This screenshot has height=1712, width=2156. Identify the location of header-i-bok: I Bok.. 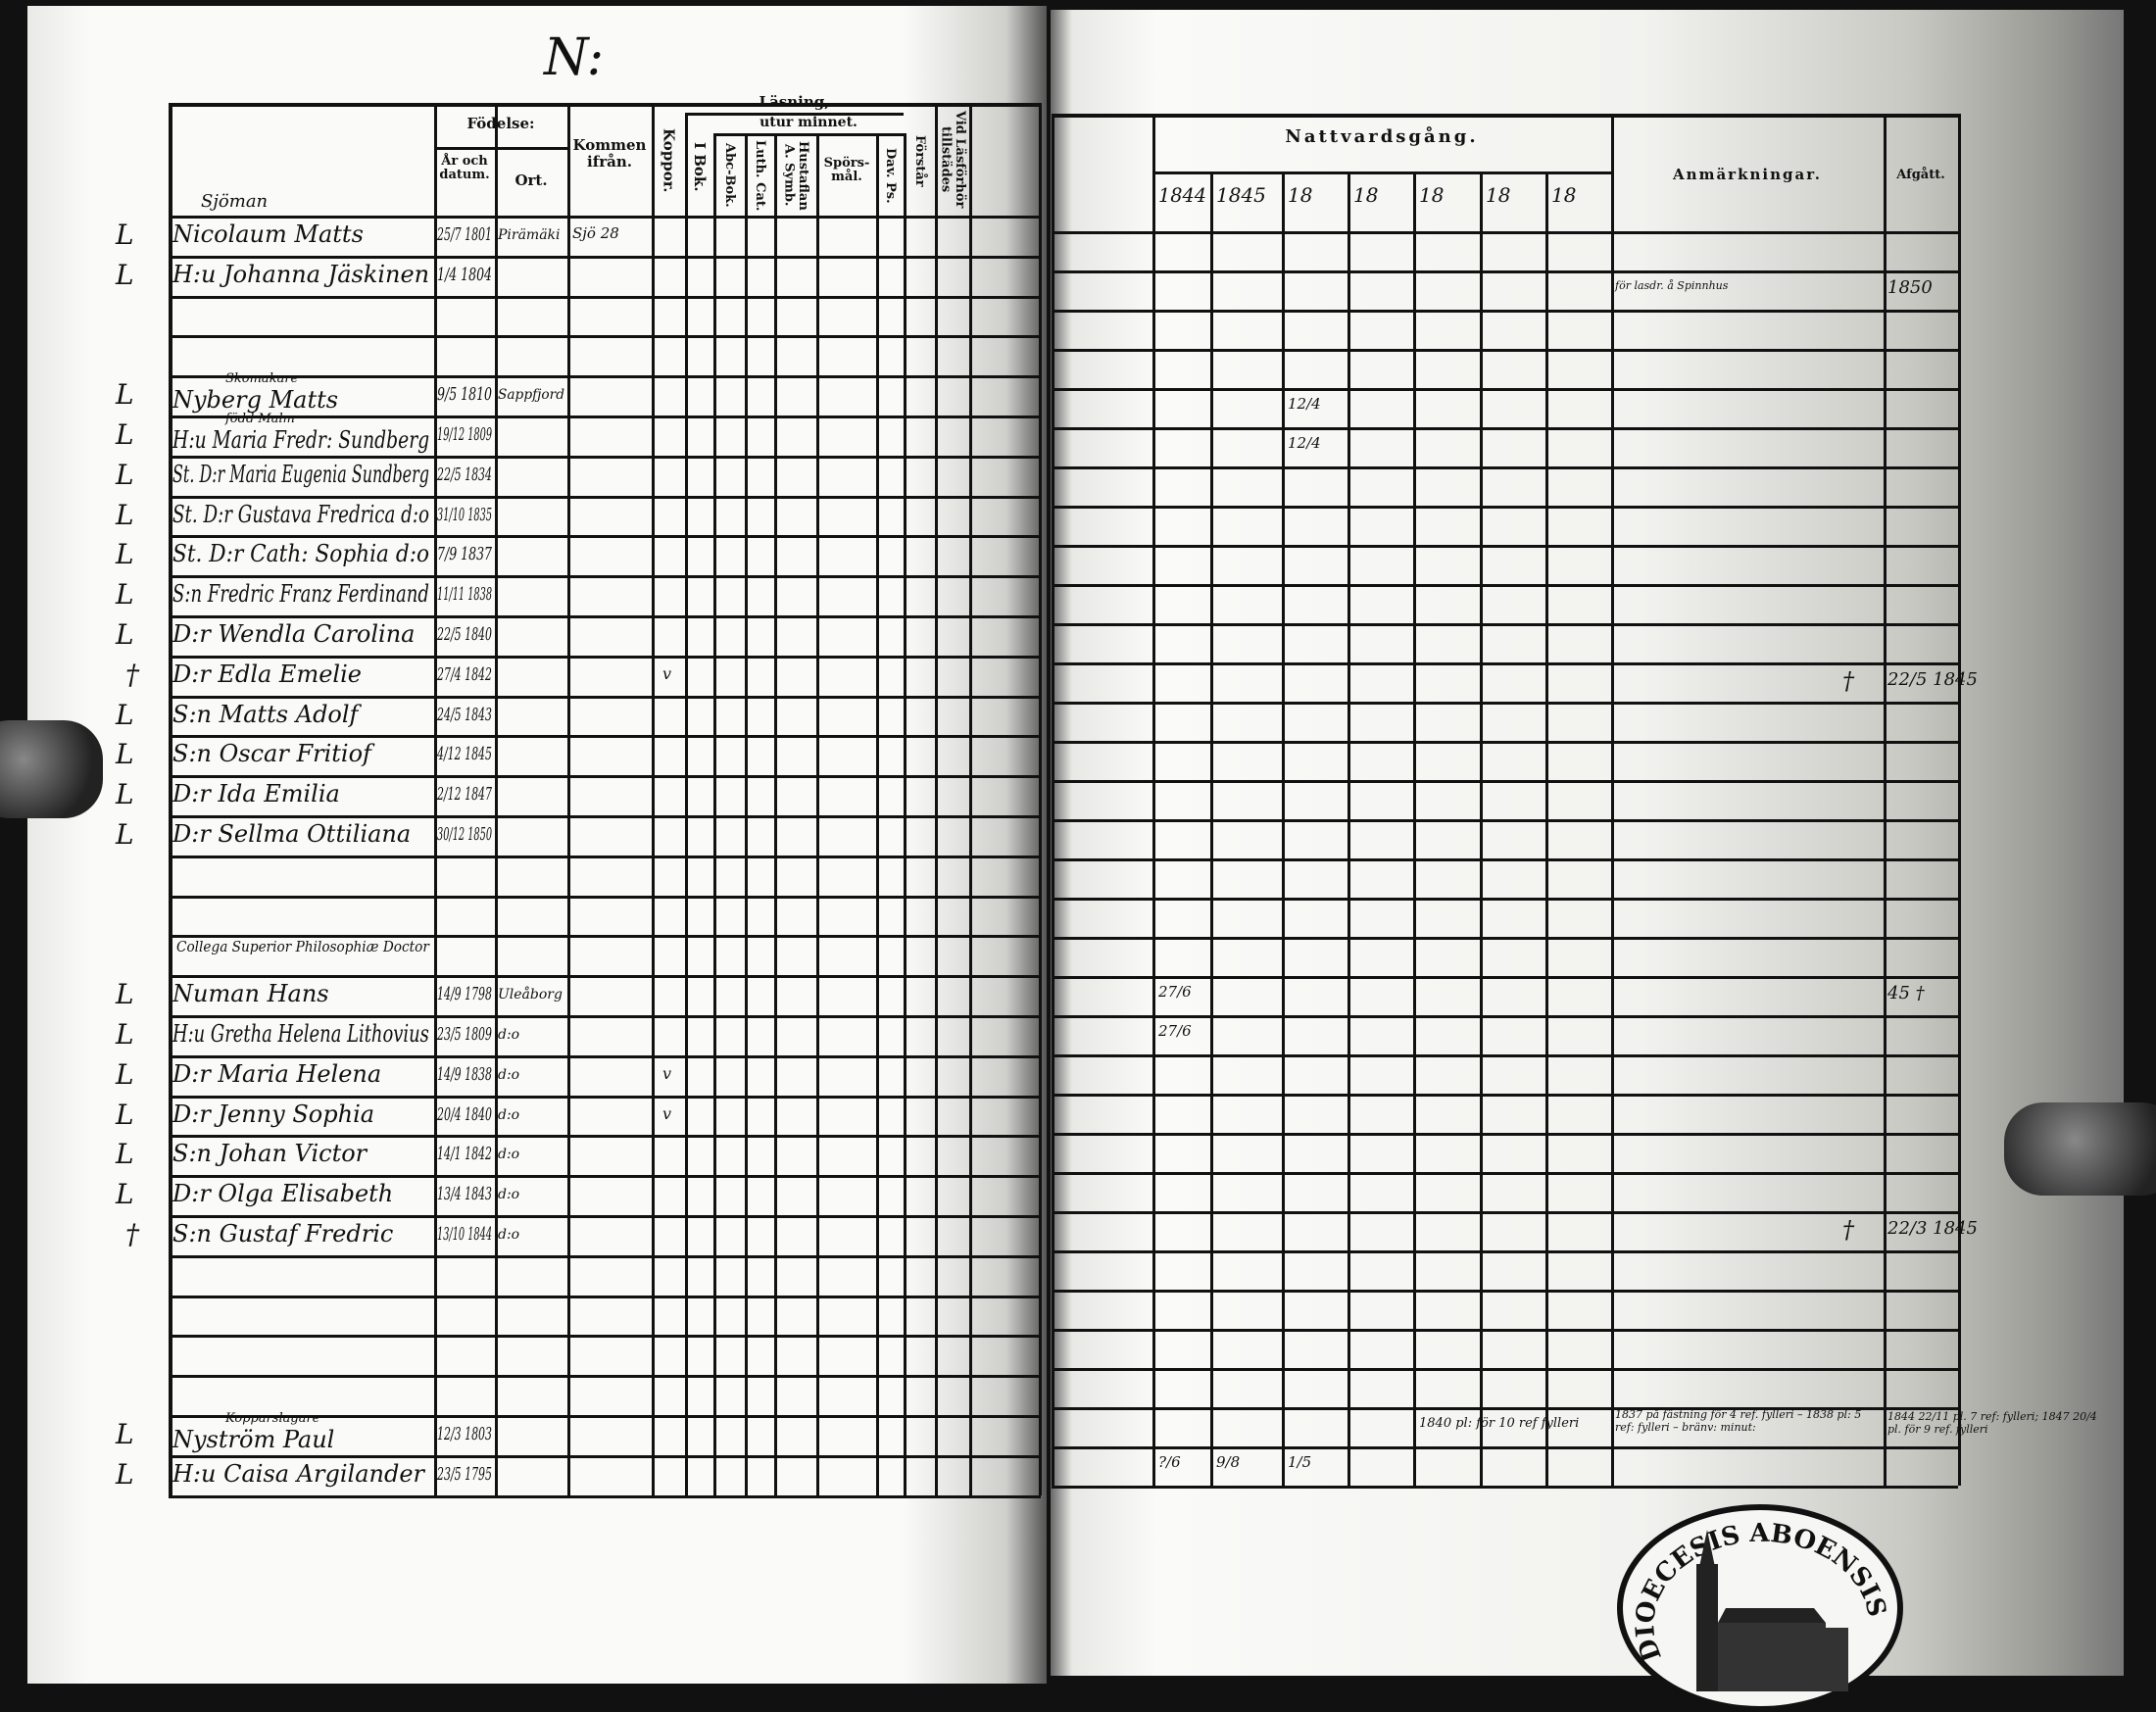
(699, 166).